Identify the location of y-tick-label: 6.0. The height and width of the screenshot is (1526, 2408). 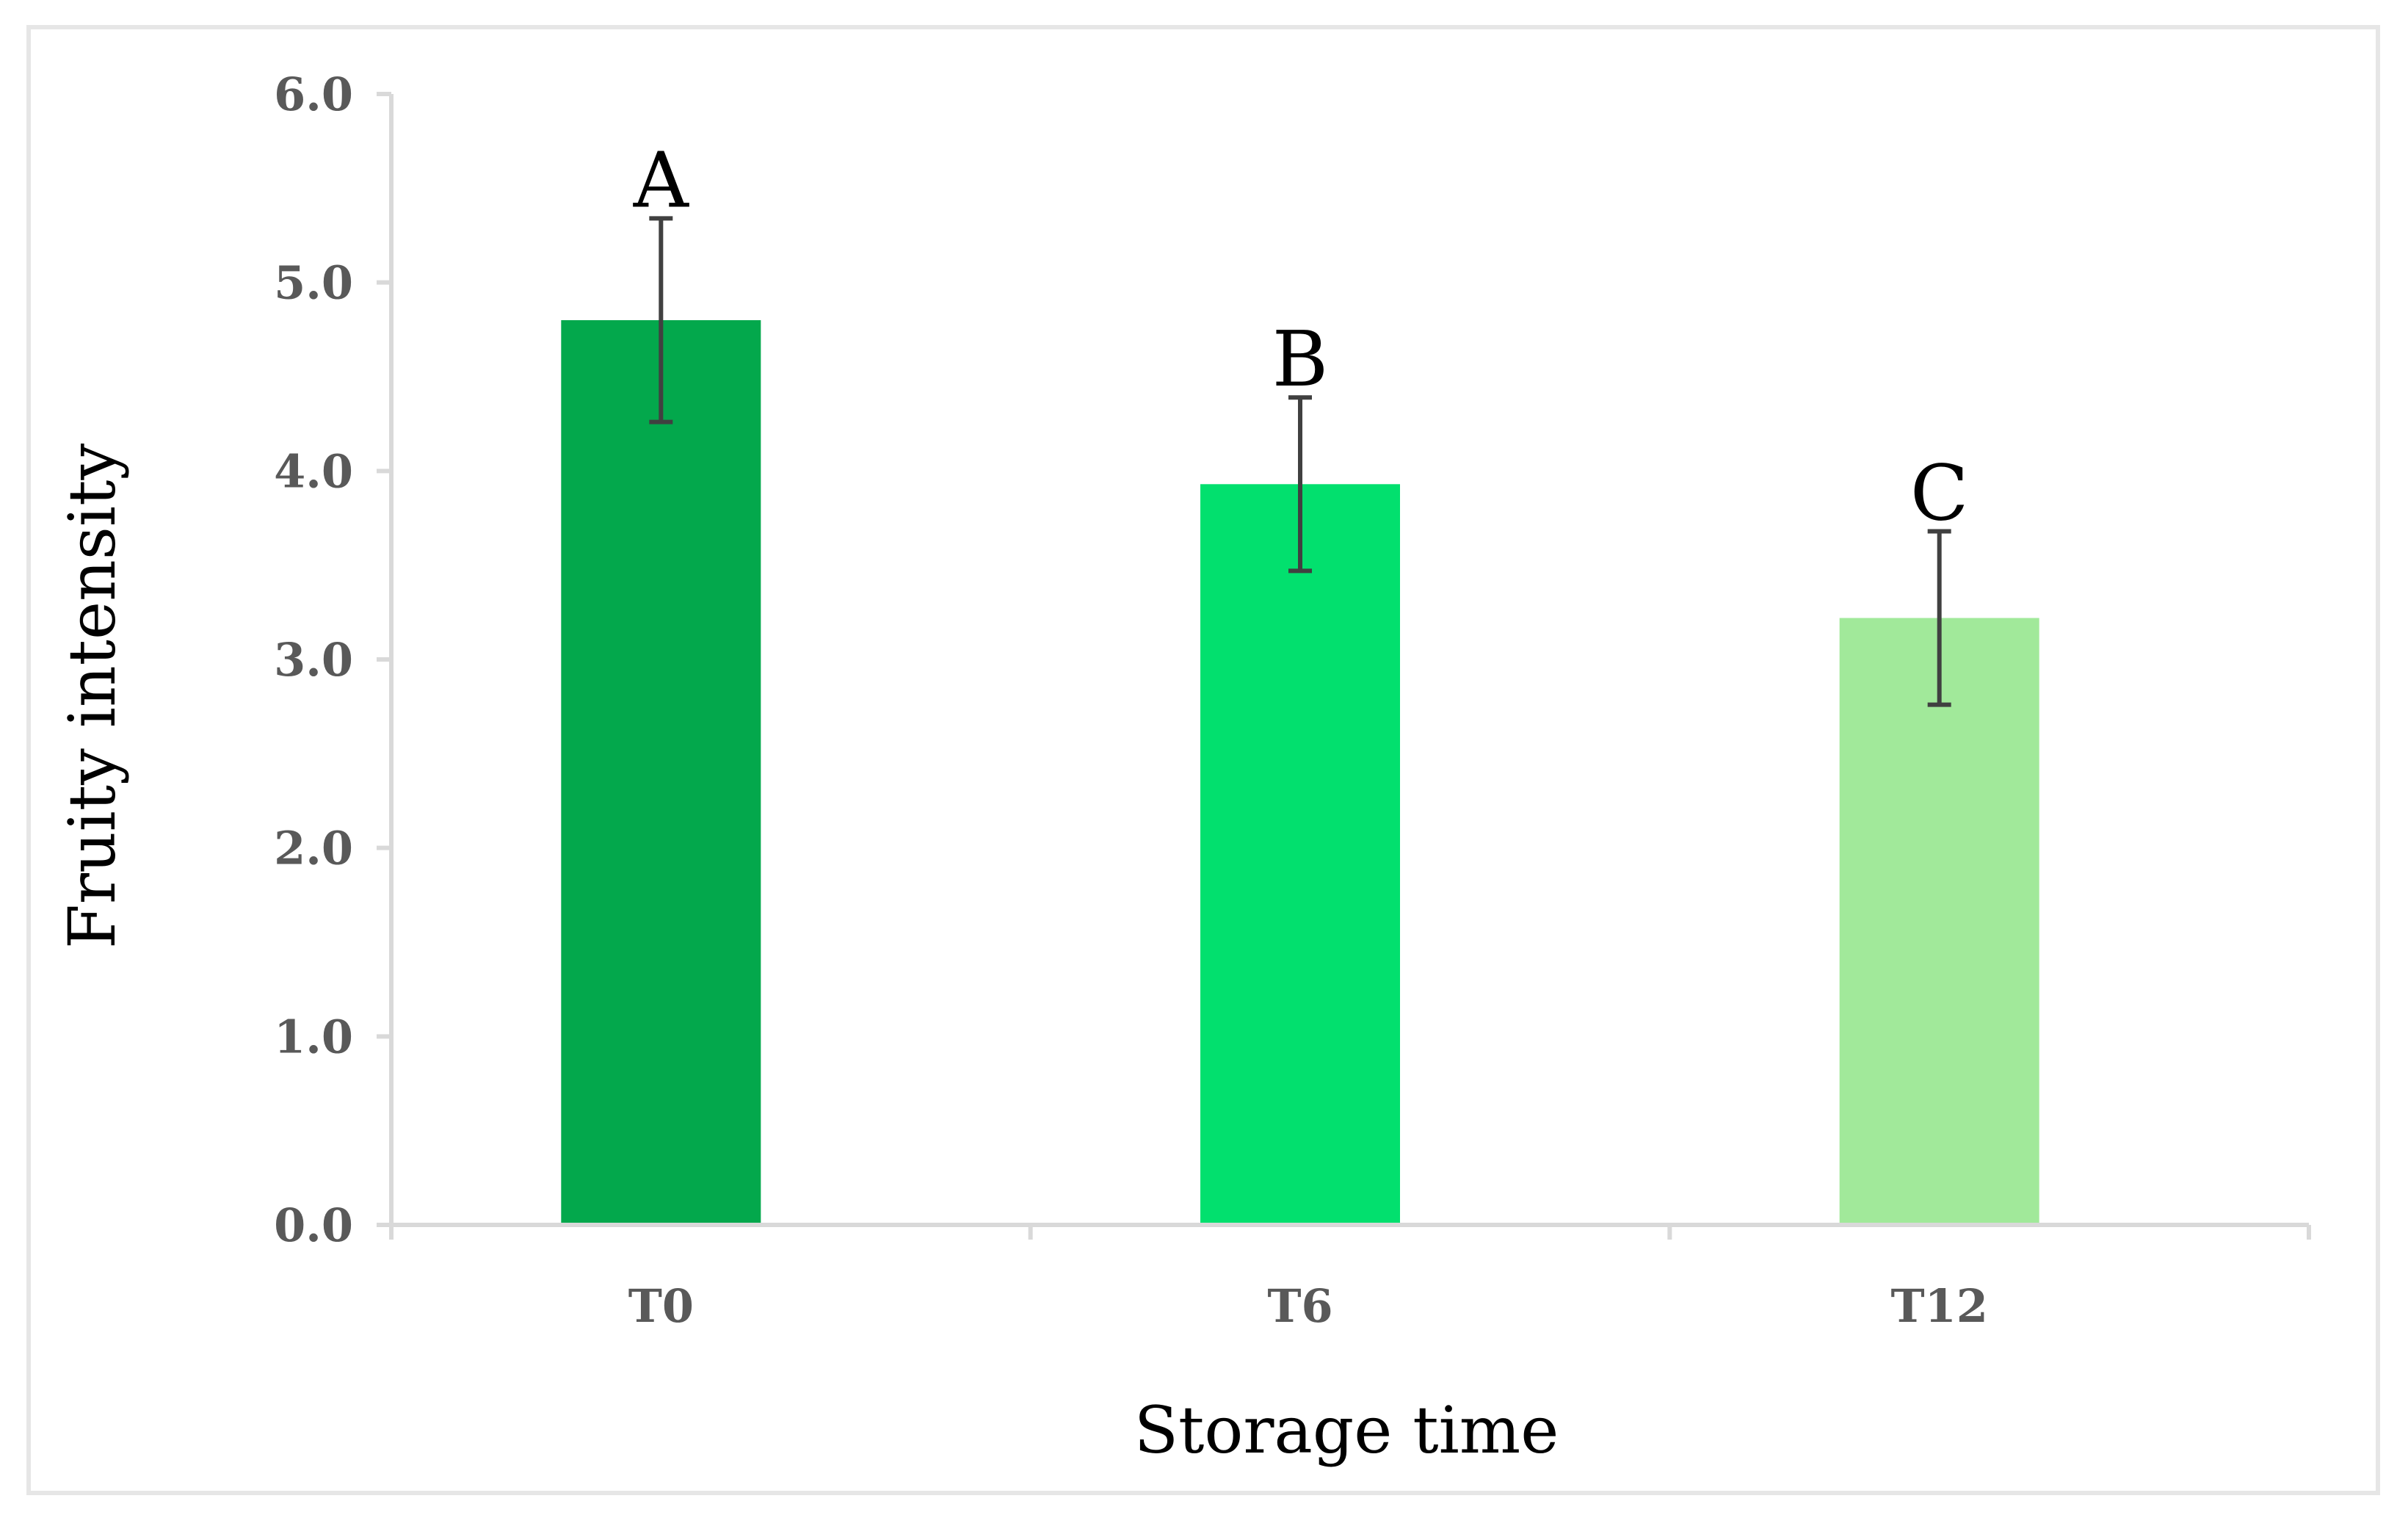
(313, 94).